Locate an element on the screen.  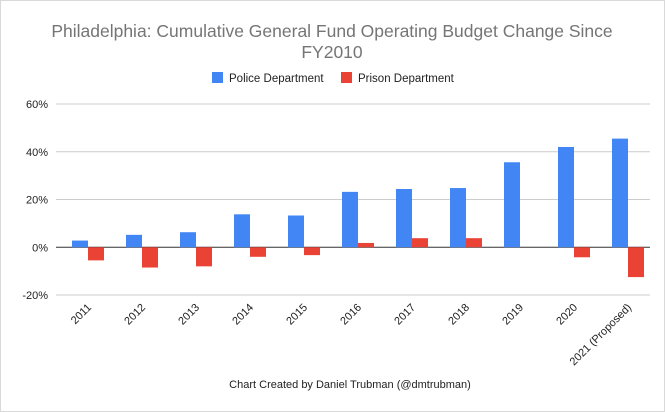
x-tick-label: 2011 is located at coordinates (81, 314).